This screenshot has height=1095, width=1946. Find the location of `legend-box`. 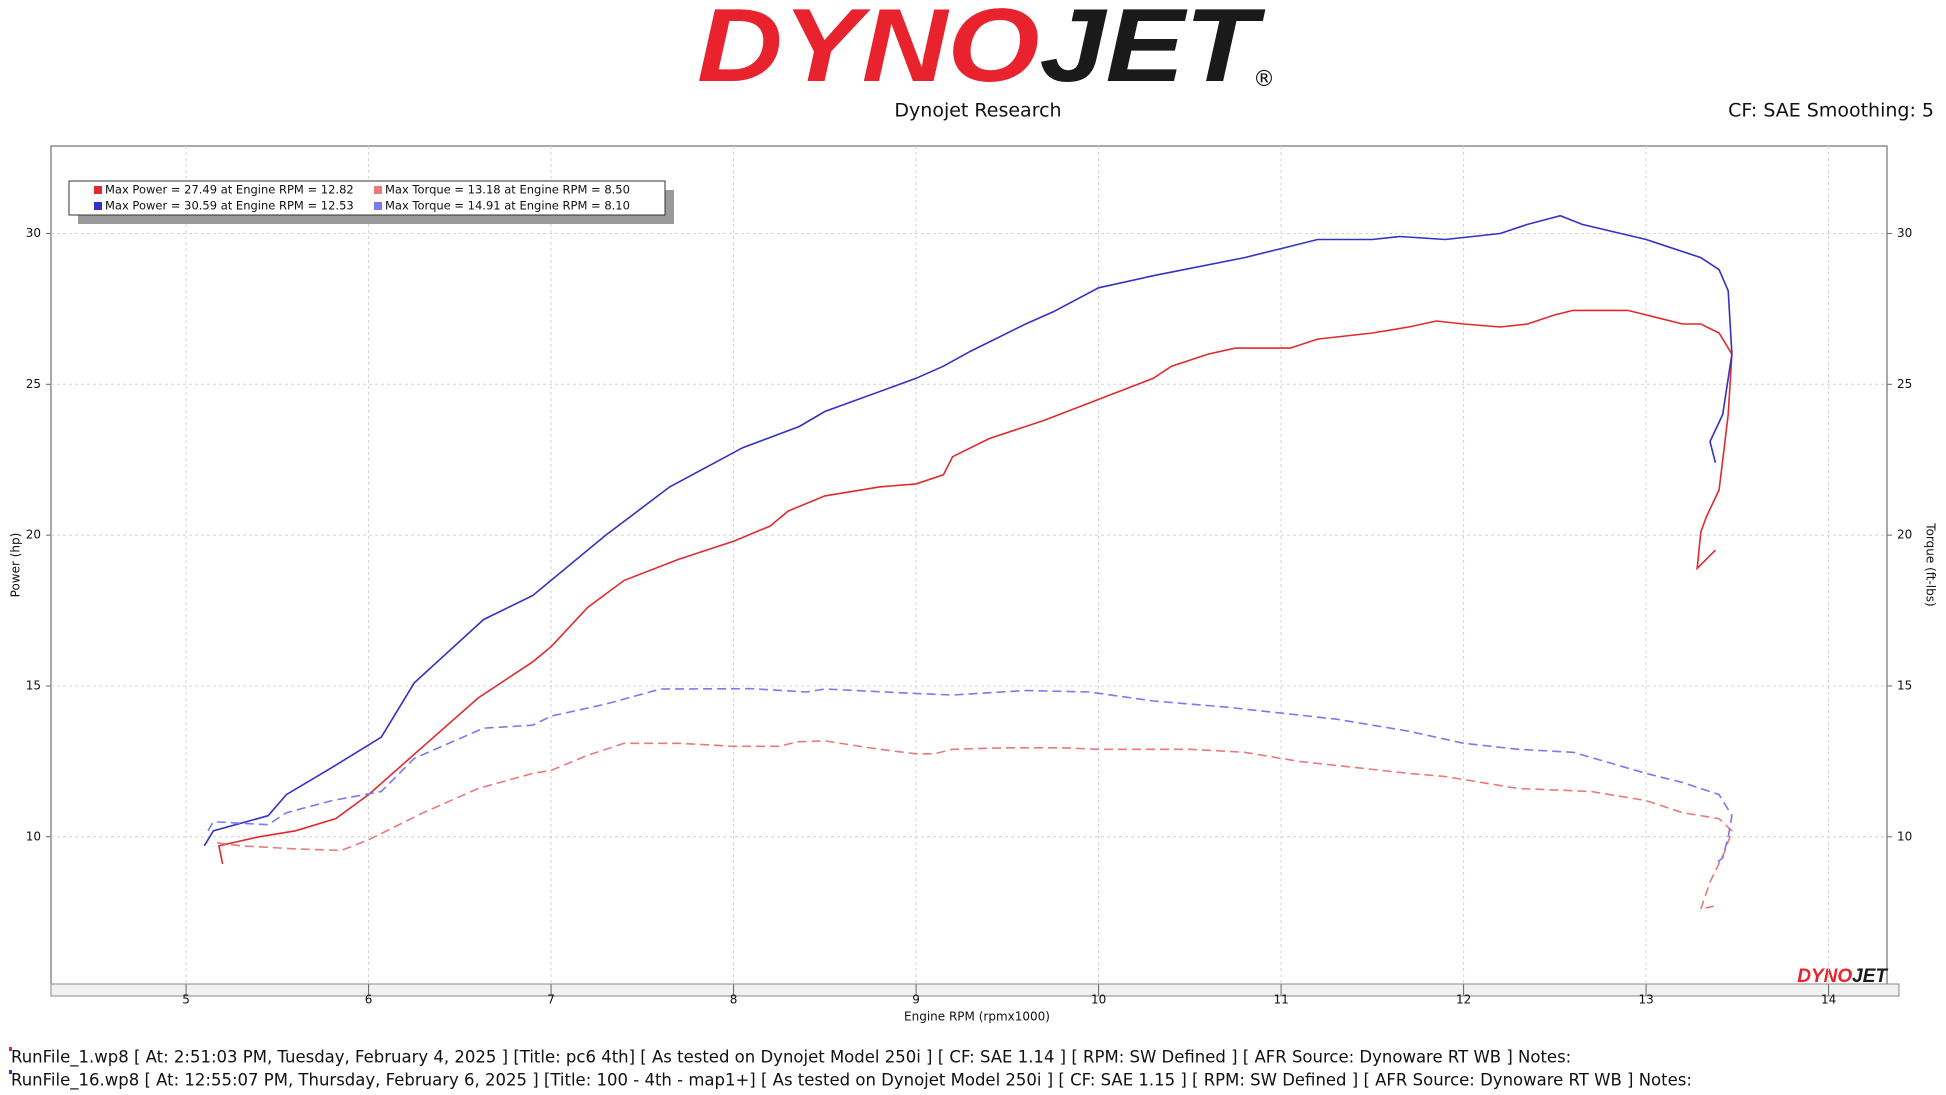

legend-box is located at coordinates (367, 198).